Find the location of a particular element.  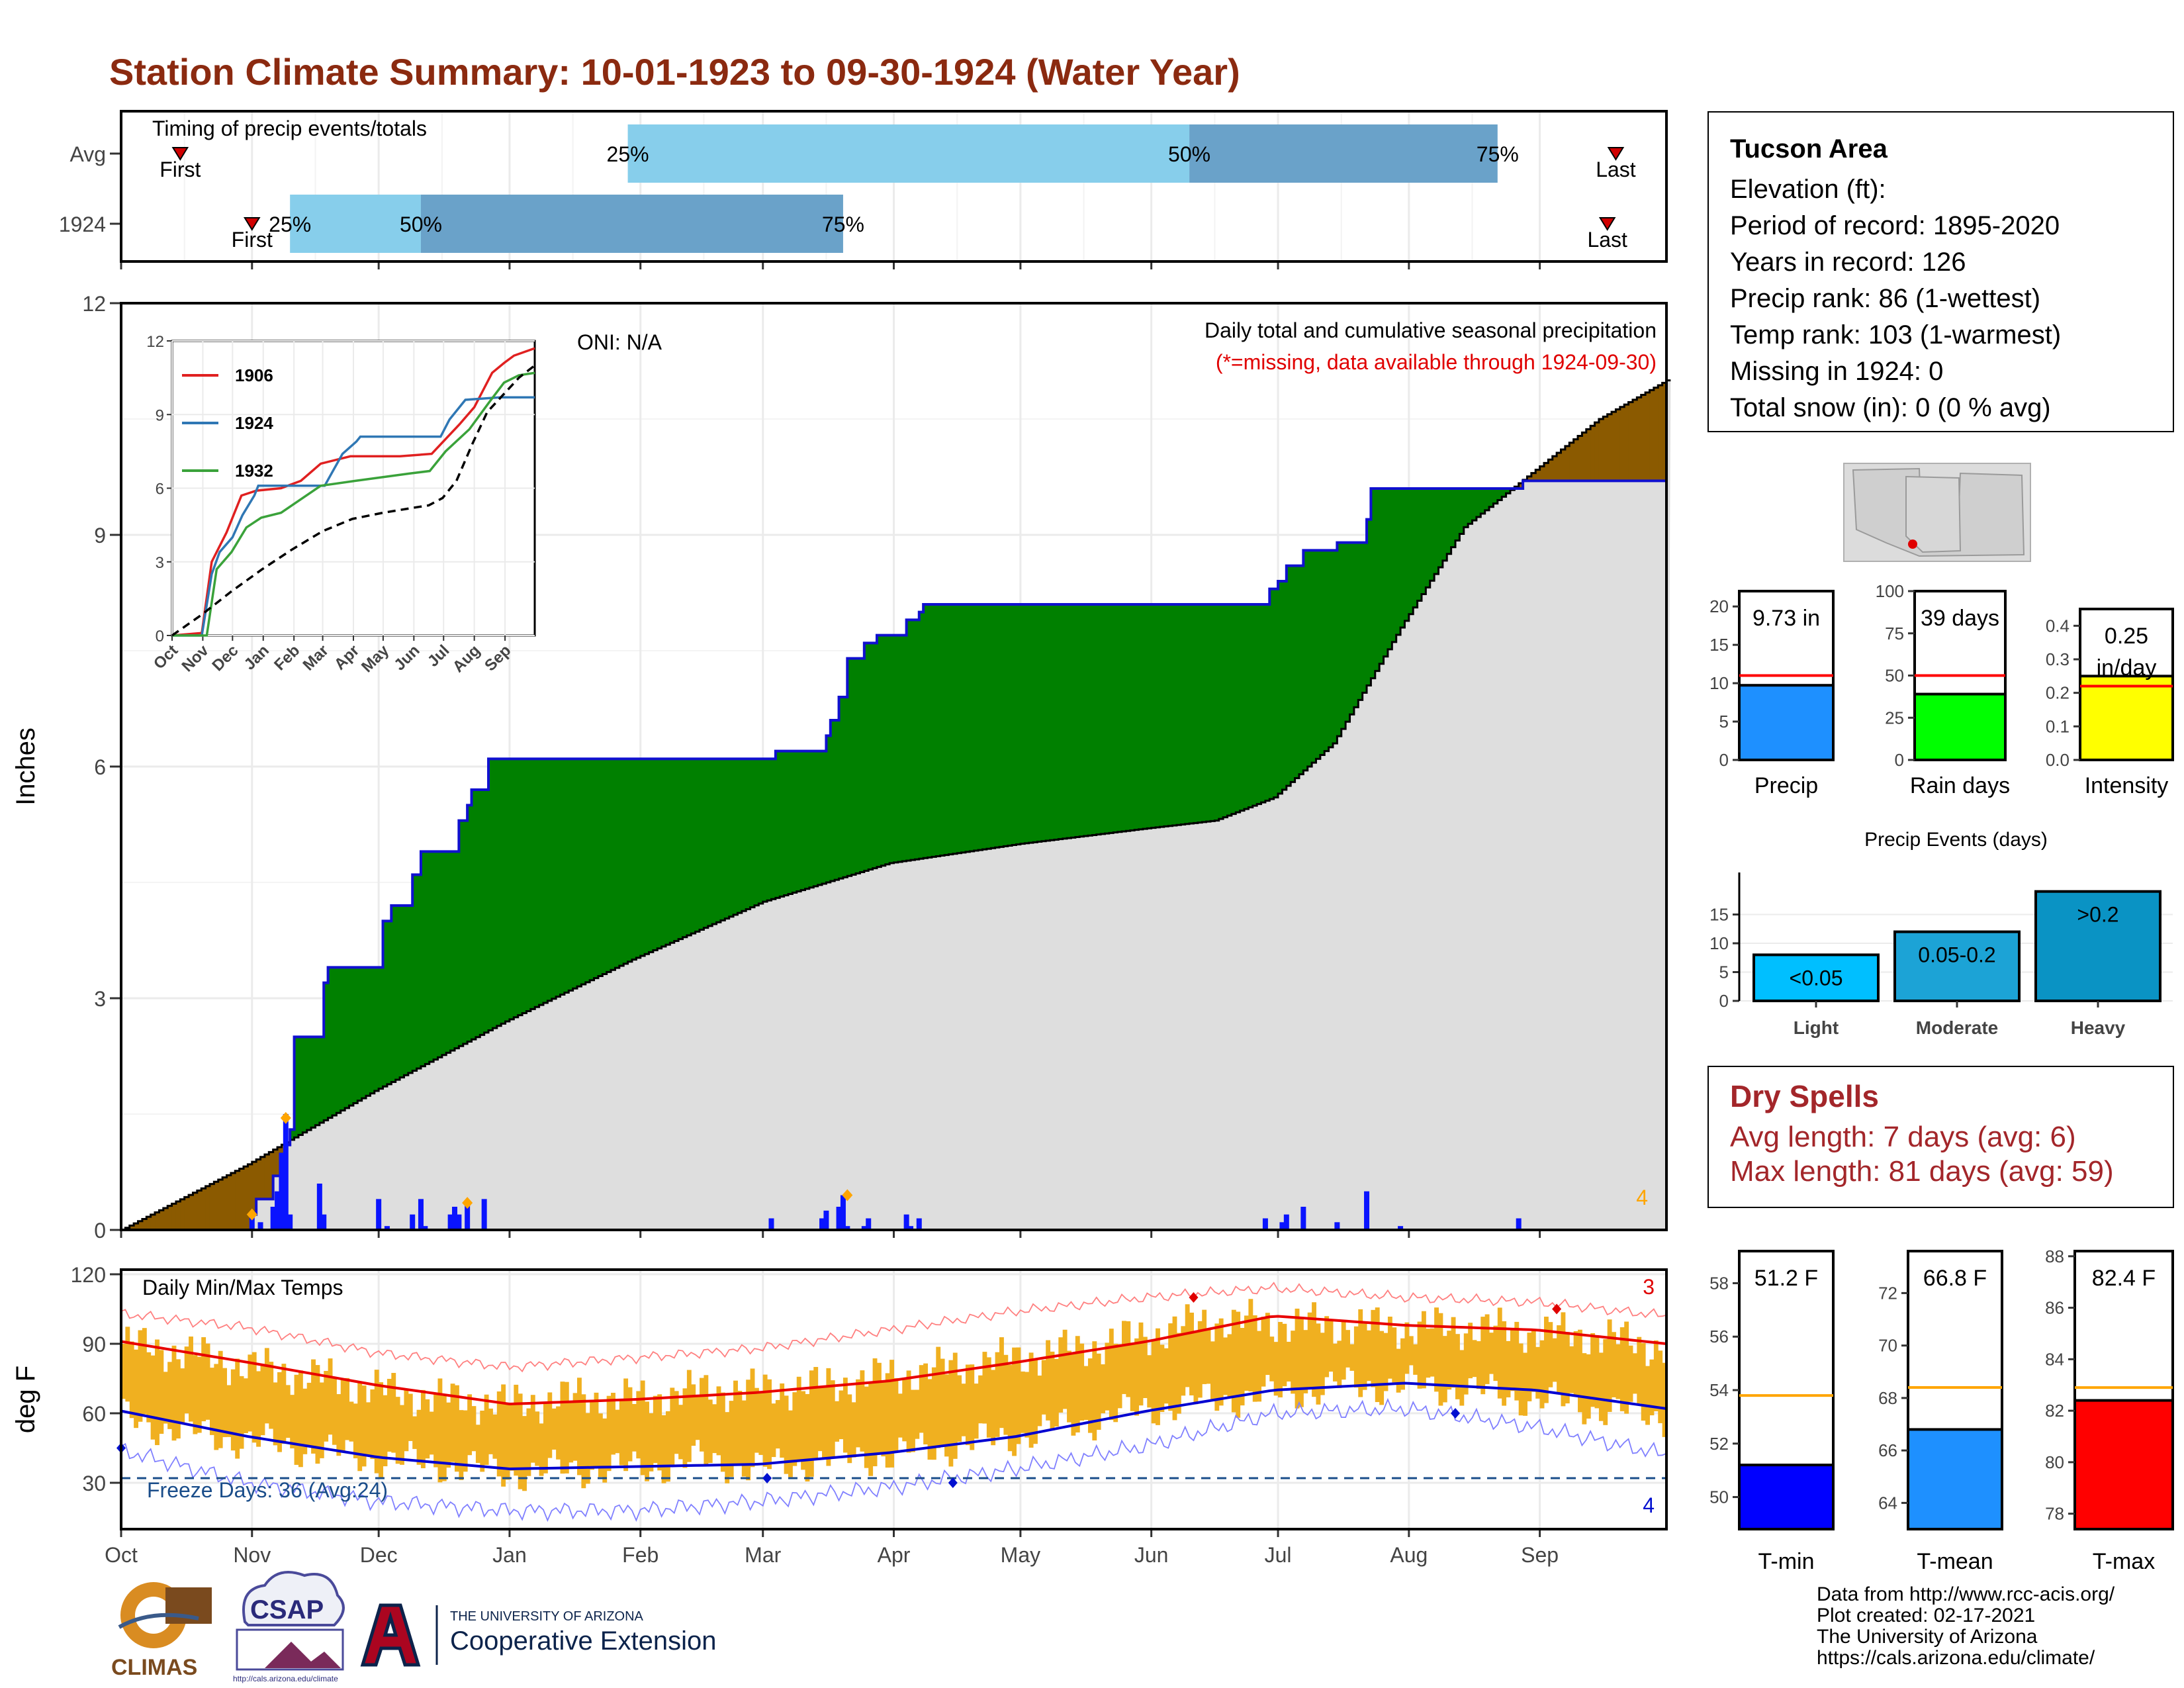

events-y-tick-label: 5 is located at coordinates (1724, 972).